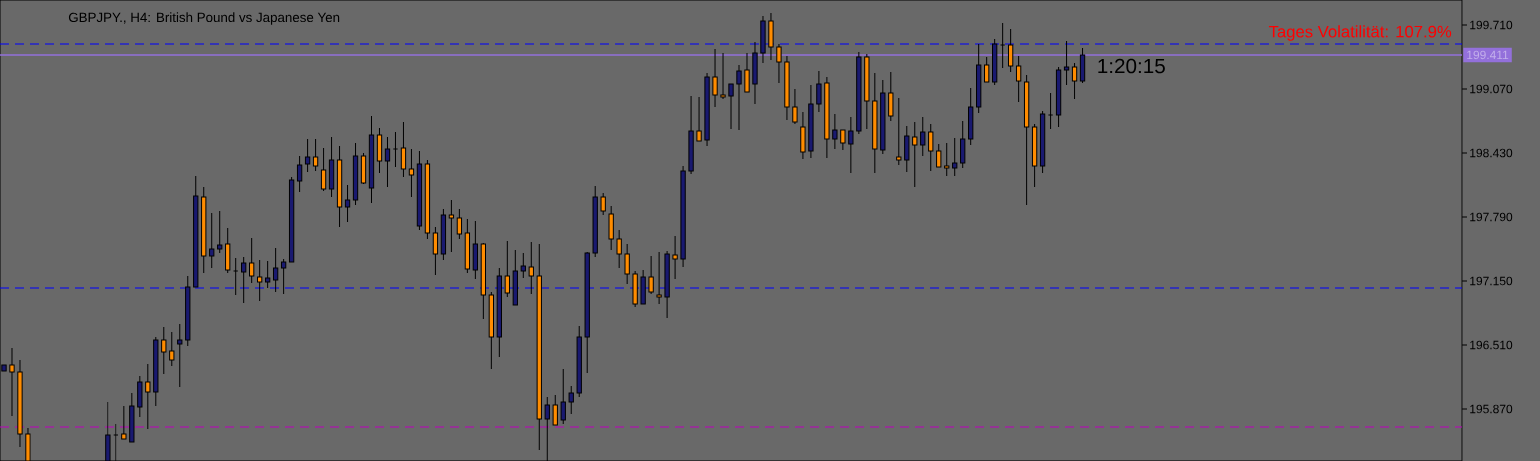  I want to click on ref-line-label: 199.411, so click(1488, 55).